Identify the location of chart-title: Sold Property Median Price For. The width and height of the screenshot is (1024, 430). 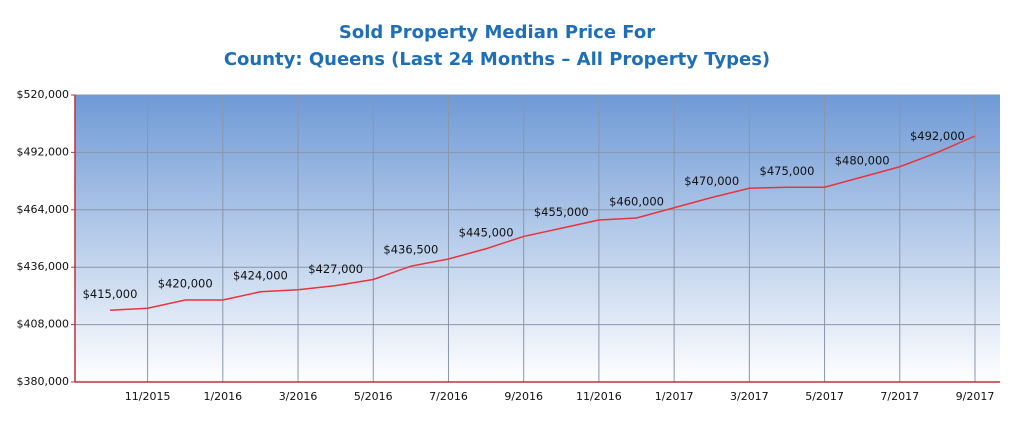
(497, 32).